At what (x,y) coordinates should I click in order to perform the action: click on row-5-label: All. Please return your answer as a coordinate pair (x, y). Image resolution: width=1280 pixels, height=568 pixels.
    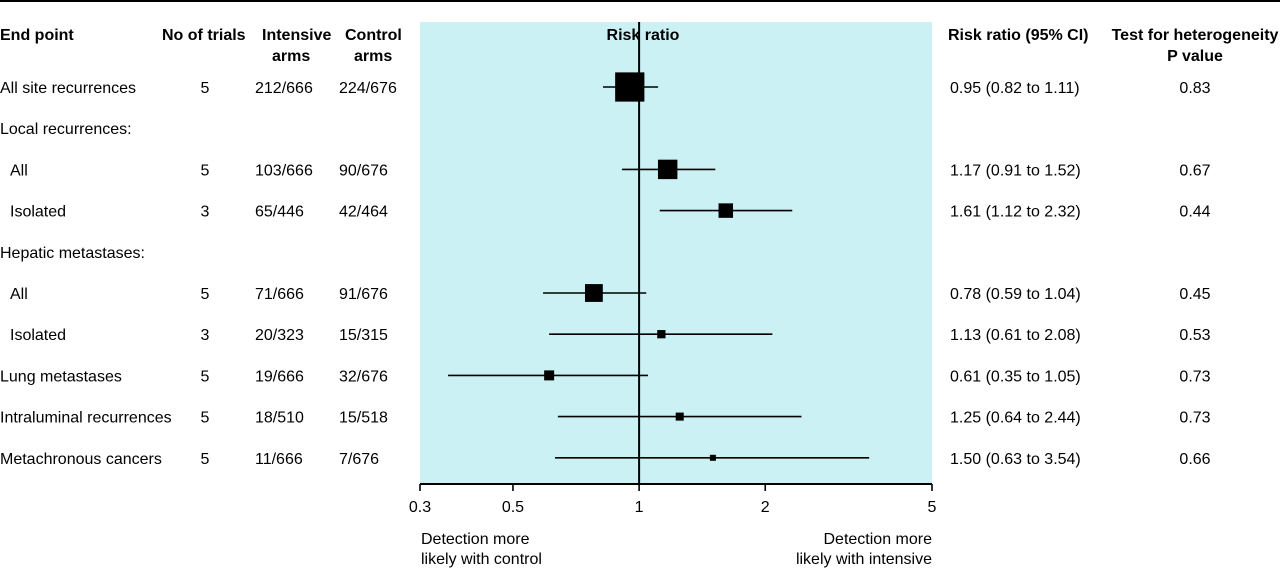
    Looking at the image, I should click on (19, 294).